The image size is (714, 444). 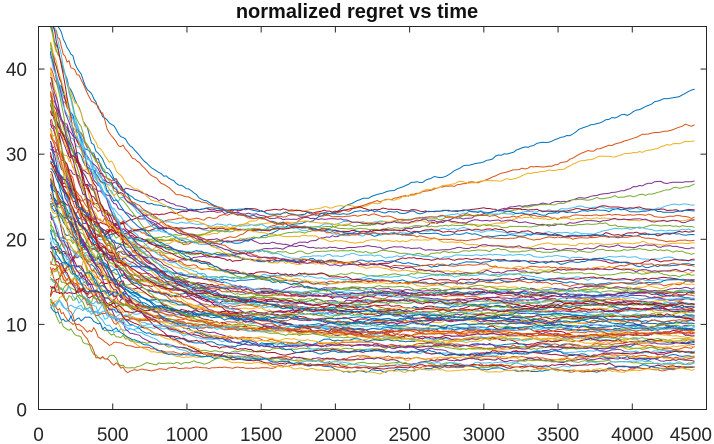 What do you see at coordinates (16, 155) in the screenshot?
I see `y-tick-label: 30` at bounding box center [16, 155].